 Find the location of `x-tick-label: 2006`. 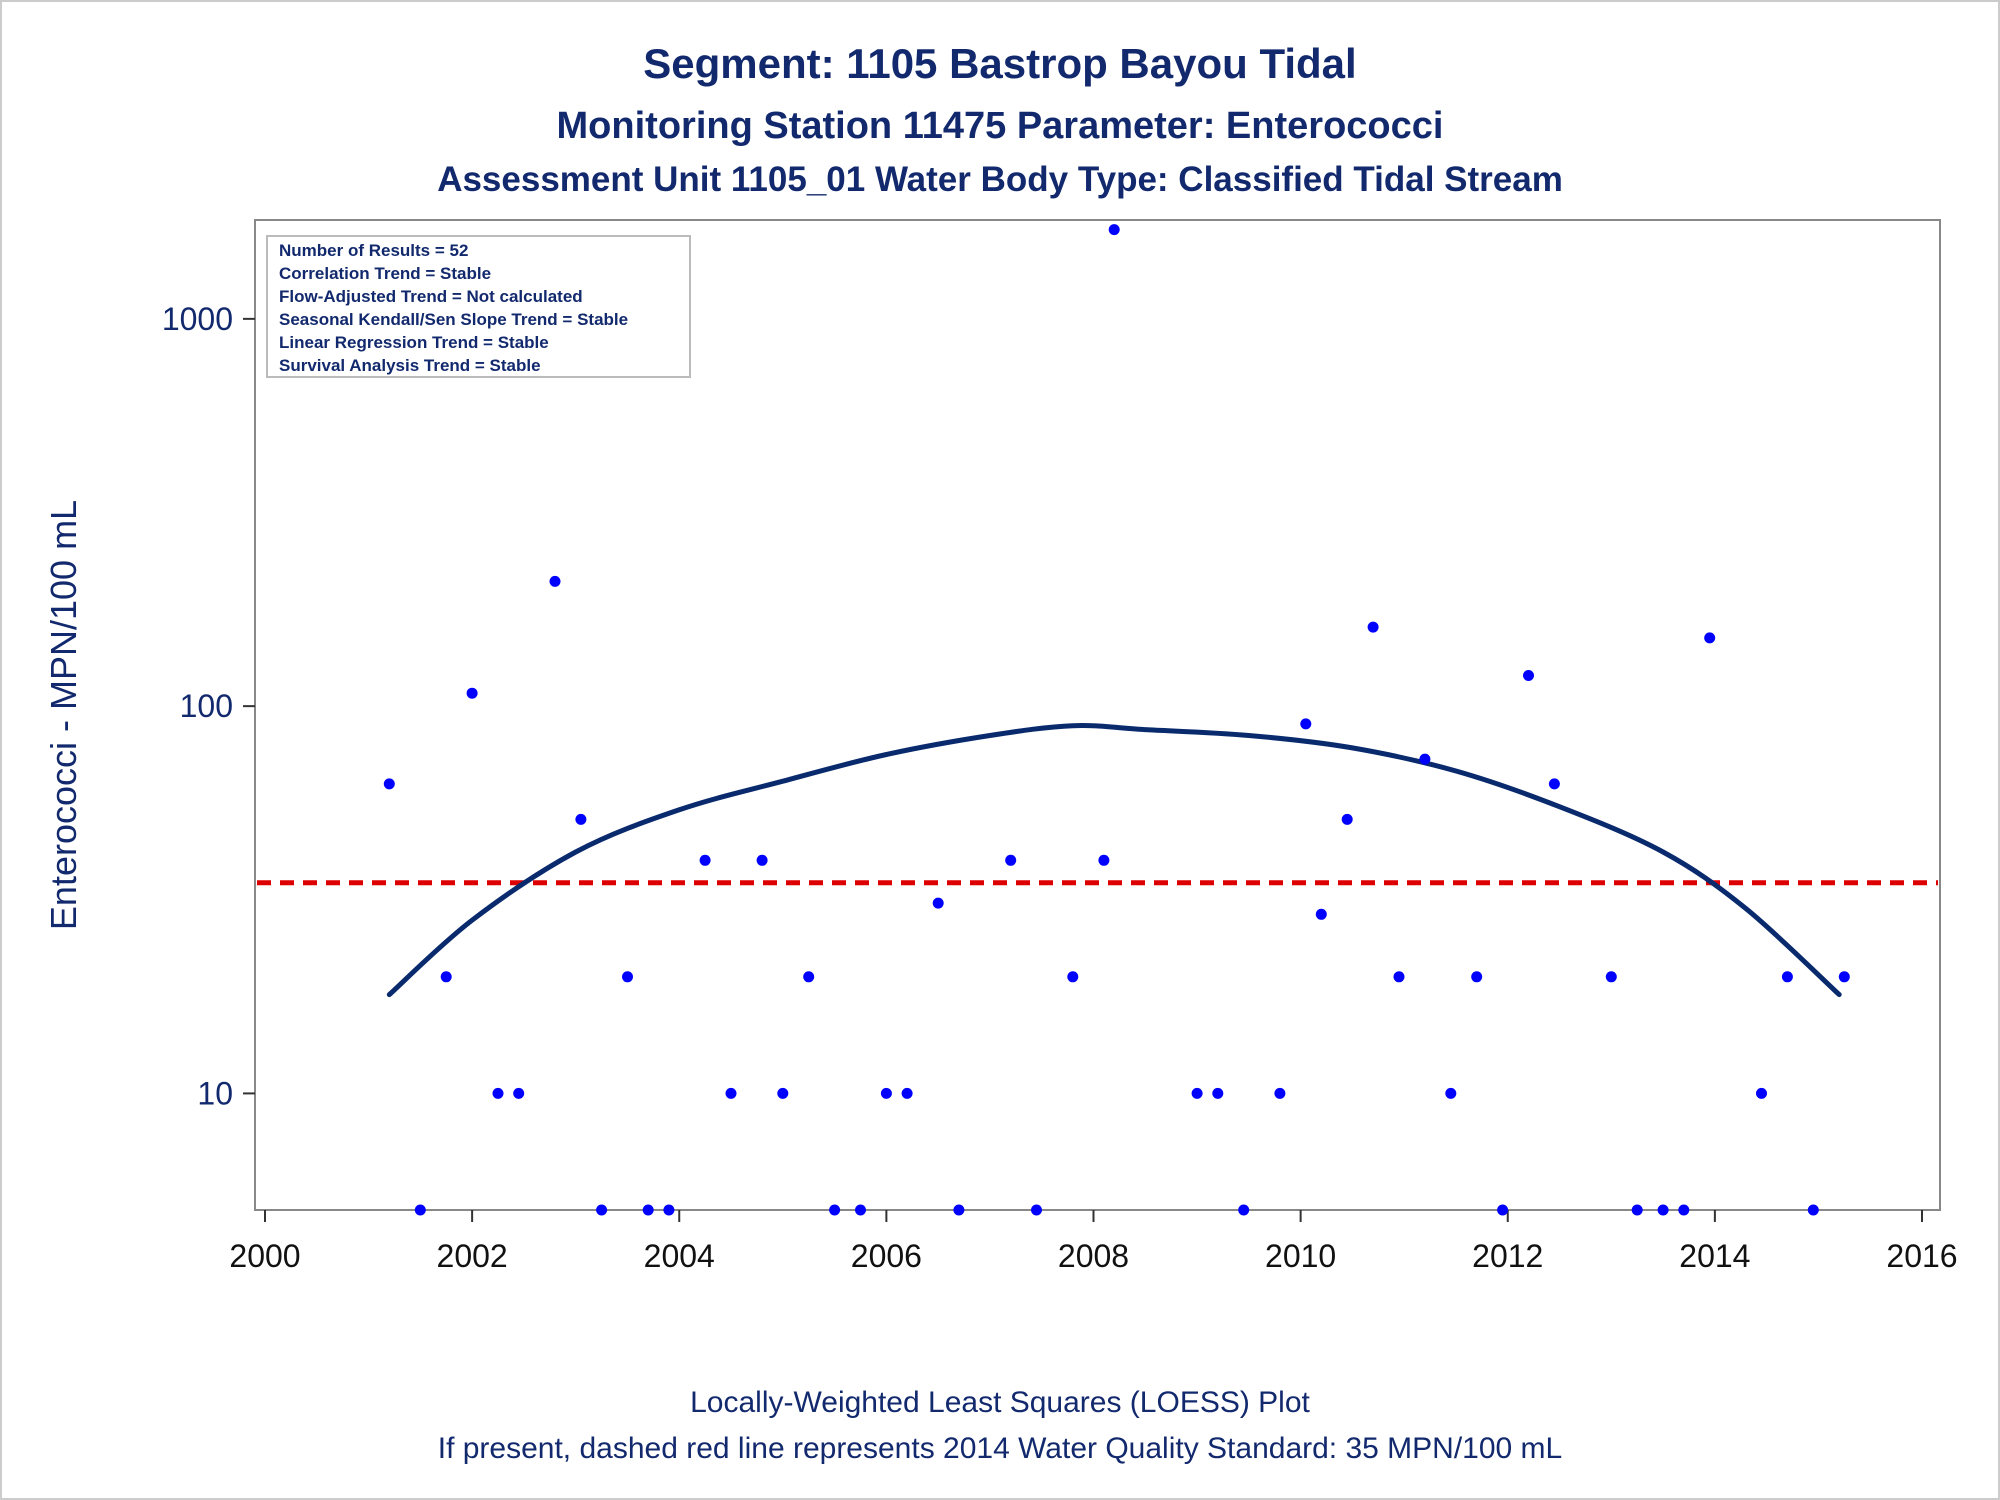

x-tick-label: 2006 is located at coordinates (886, 1256).